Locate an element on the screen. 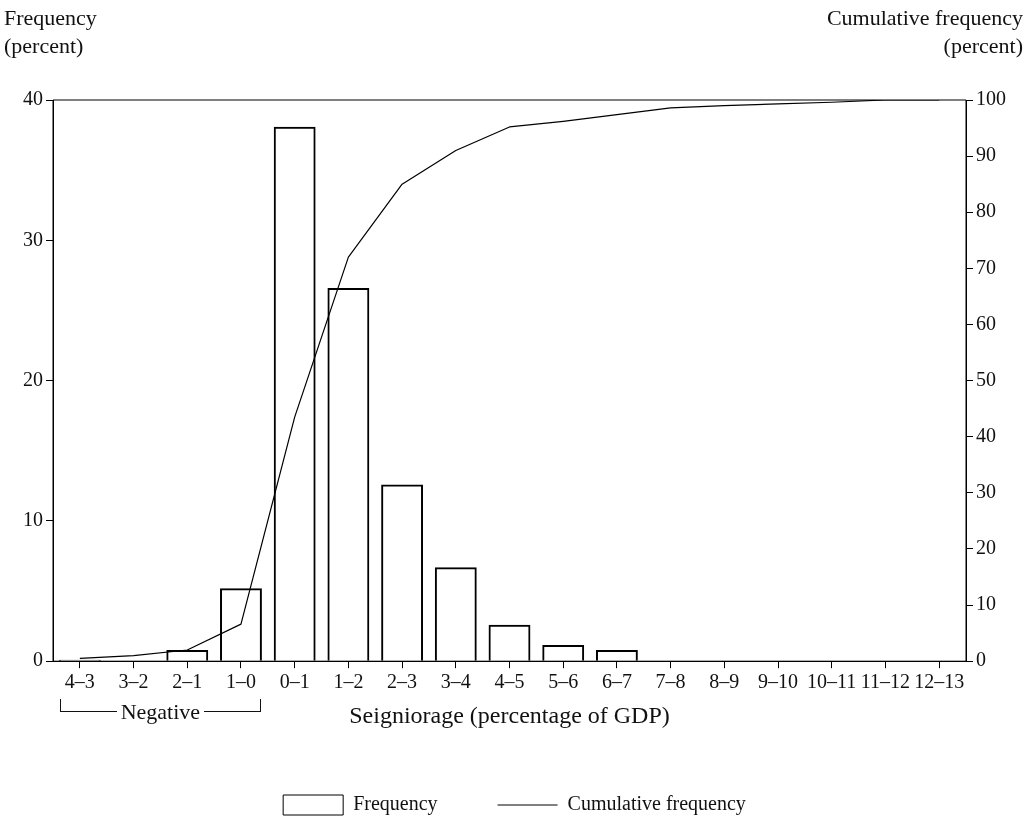 The height and width of the screenshot is (835, 1029). text: Negative is located at coordinates (160, 712).